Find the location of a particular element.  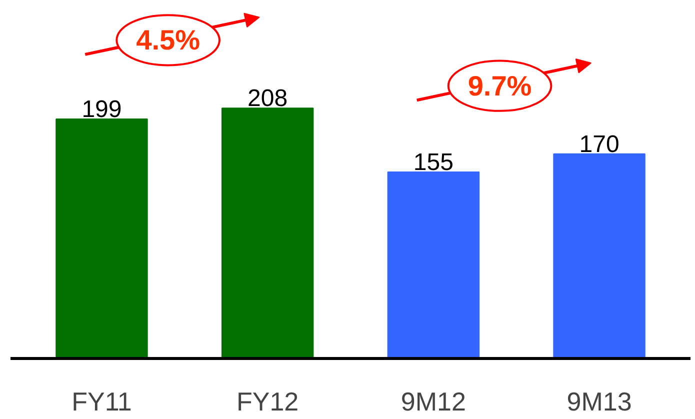

data-label: 199 is located at coordinates (102, 109).